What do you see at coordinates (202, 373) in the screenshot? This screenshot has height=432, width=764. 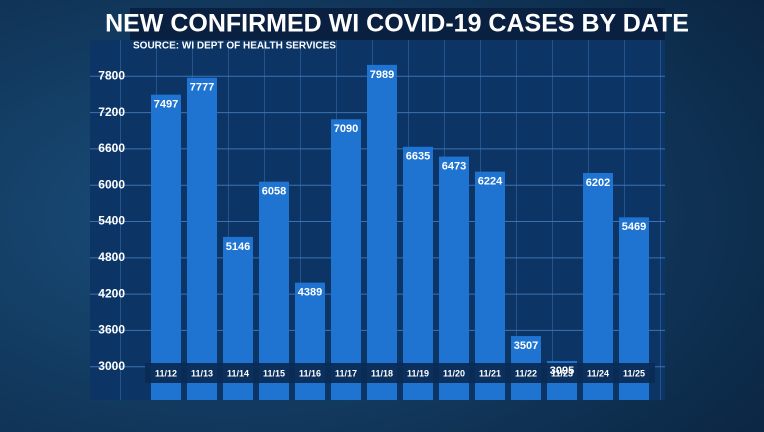 I see `x-tick-label: 11/13` at bounding box center [202, 373].